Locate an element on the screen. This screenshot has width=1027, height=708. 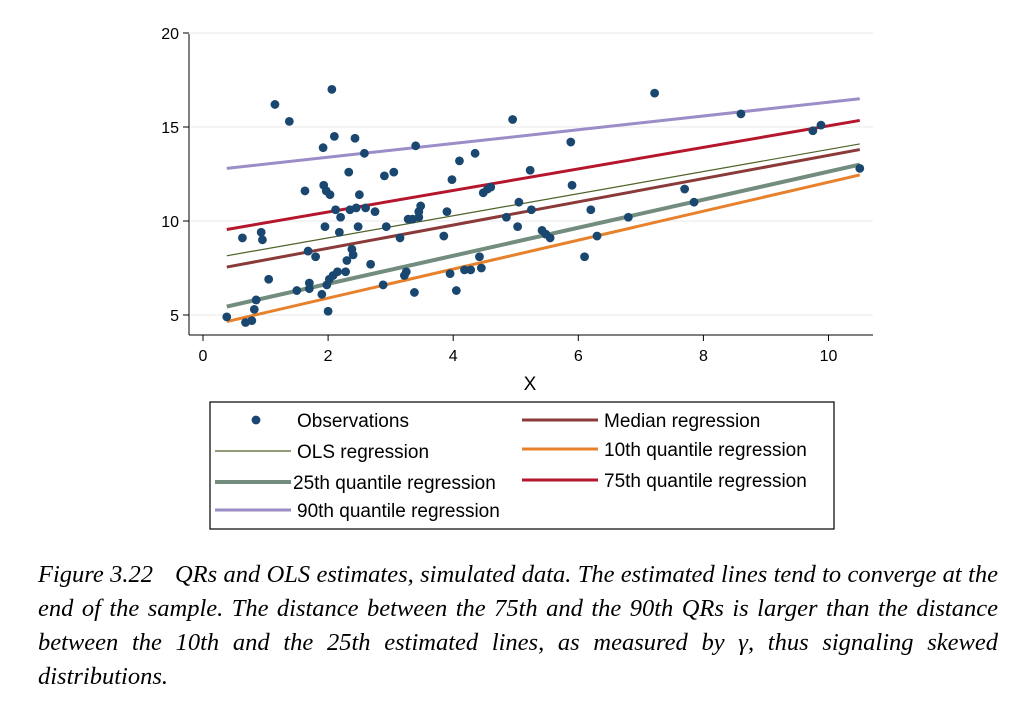
legend-label-25th-quantile-regression: 25th quantile regression is located at coordinates (394, 483).